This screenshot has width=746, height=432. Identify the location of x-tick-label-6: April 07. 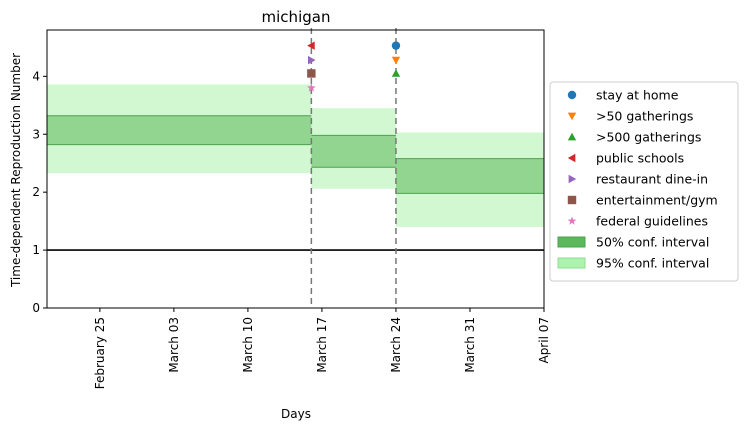
(544, 340).